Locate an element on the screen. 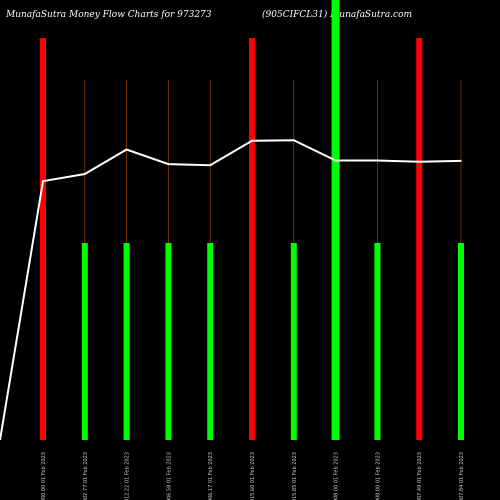 The height and width of the screenshot is (500, 500). tick-label-4: 1006.17 01 Feb 2023 is located at coordinates (211, 476).